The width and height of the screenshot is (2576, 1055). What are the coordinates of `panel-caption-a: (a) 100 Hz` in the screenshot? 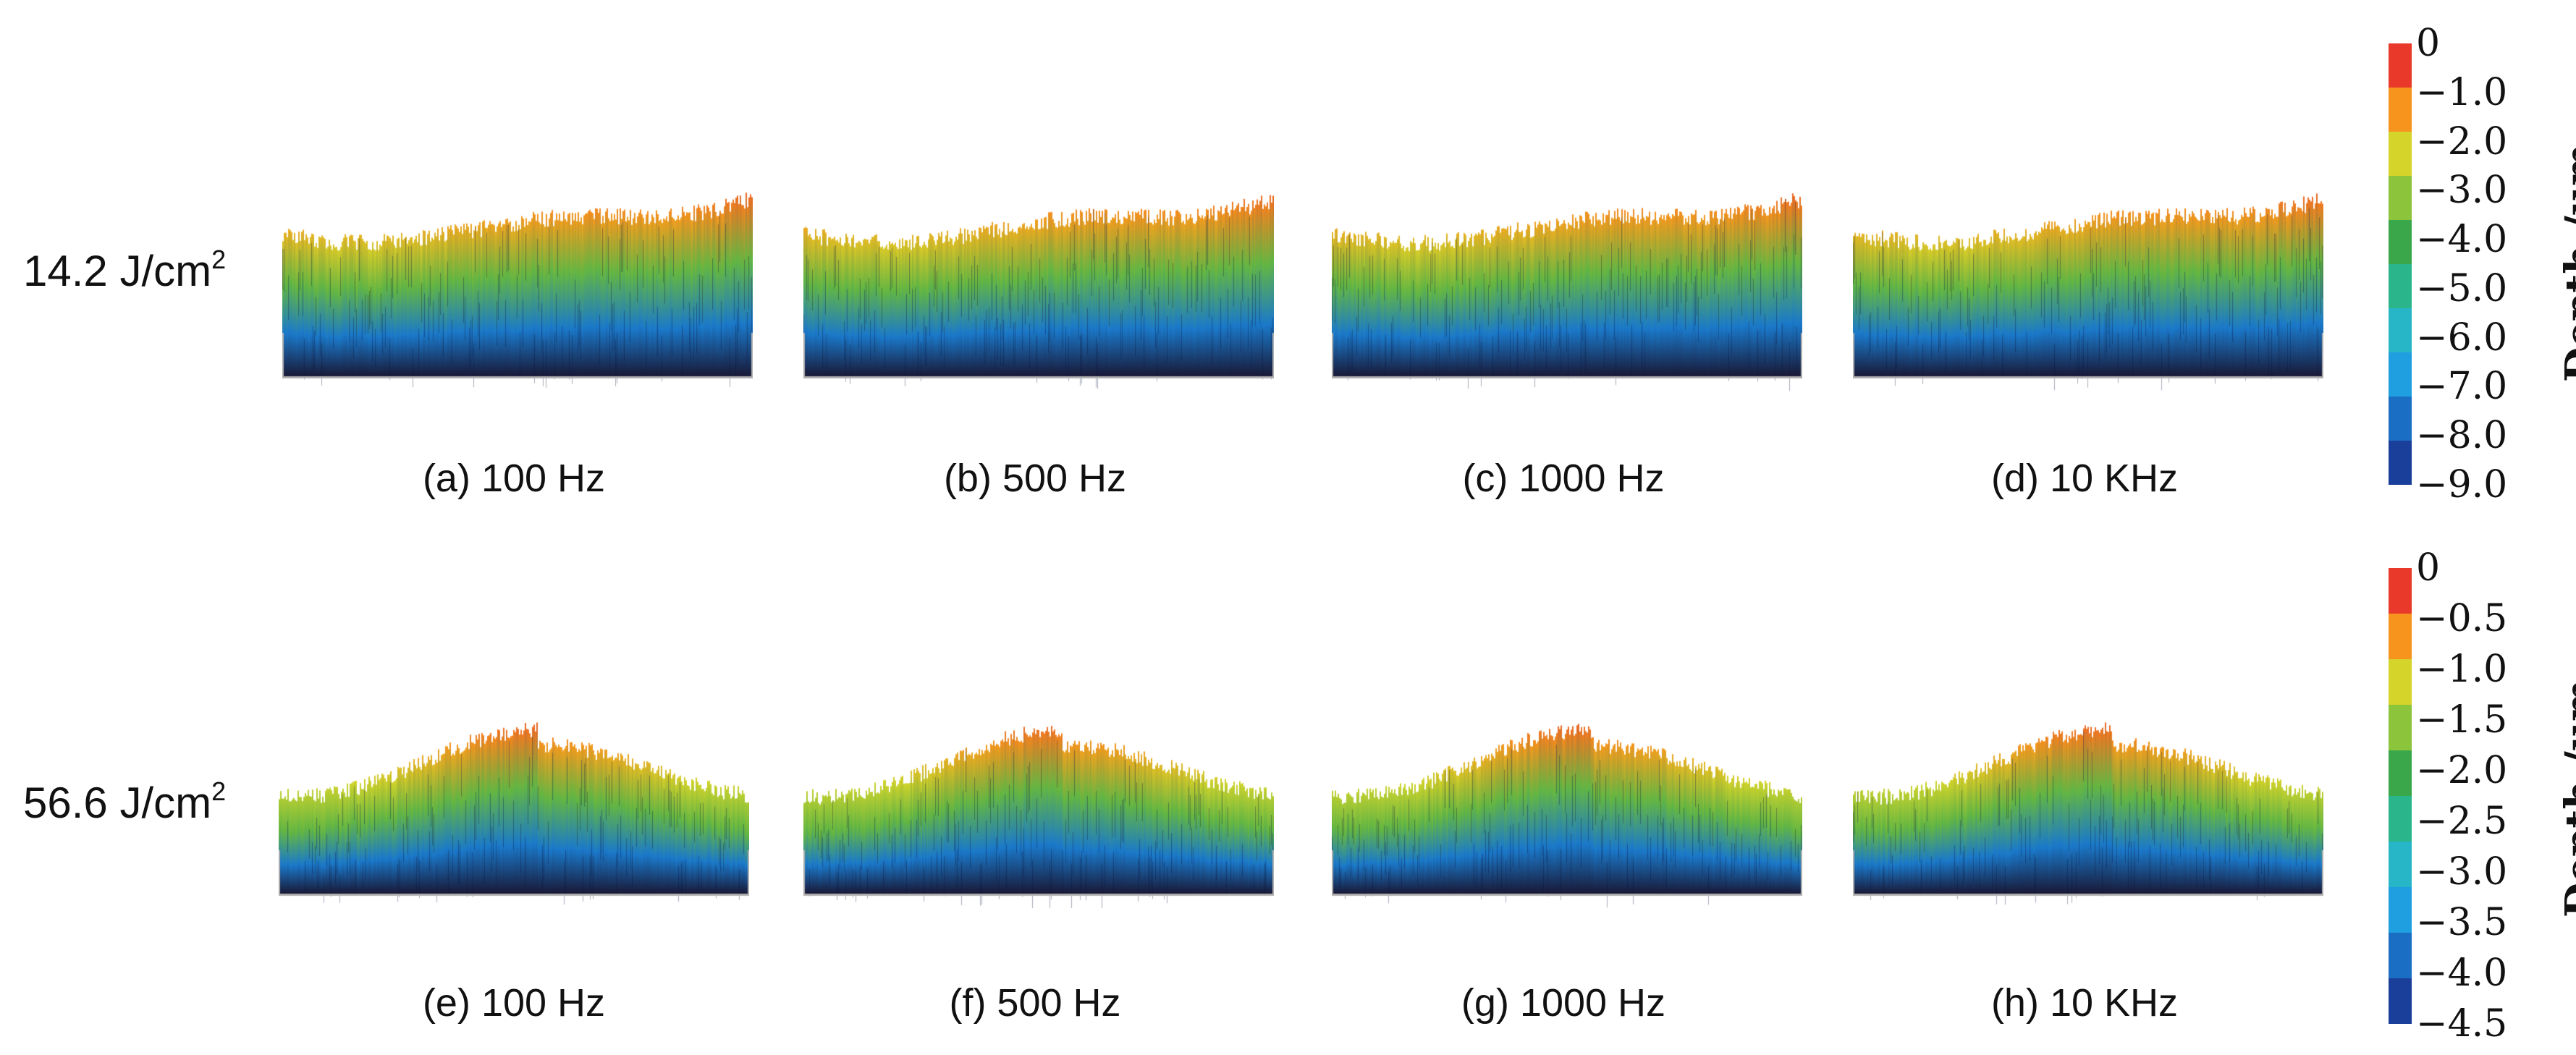 It's located at (514, 479).